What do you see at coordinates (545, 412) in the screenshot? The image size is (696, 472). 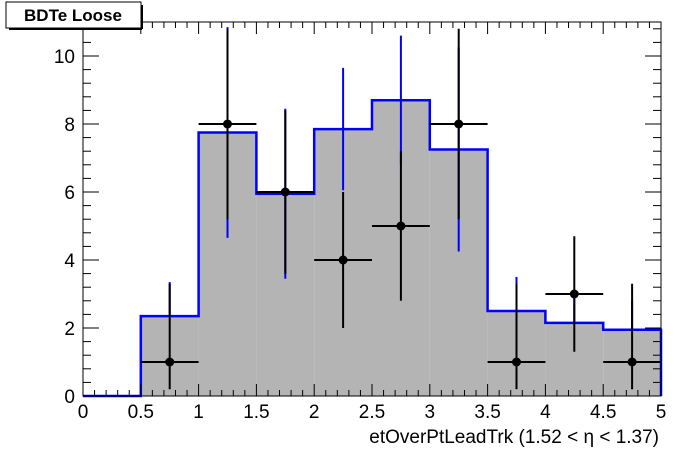 I see `x-tick-label: 4` at bounding box center [545, 412].